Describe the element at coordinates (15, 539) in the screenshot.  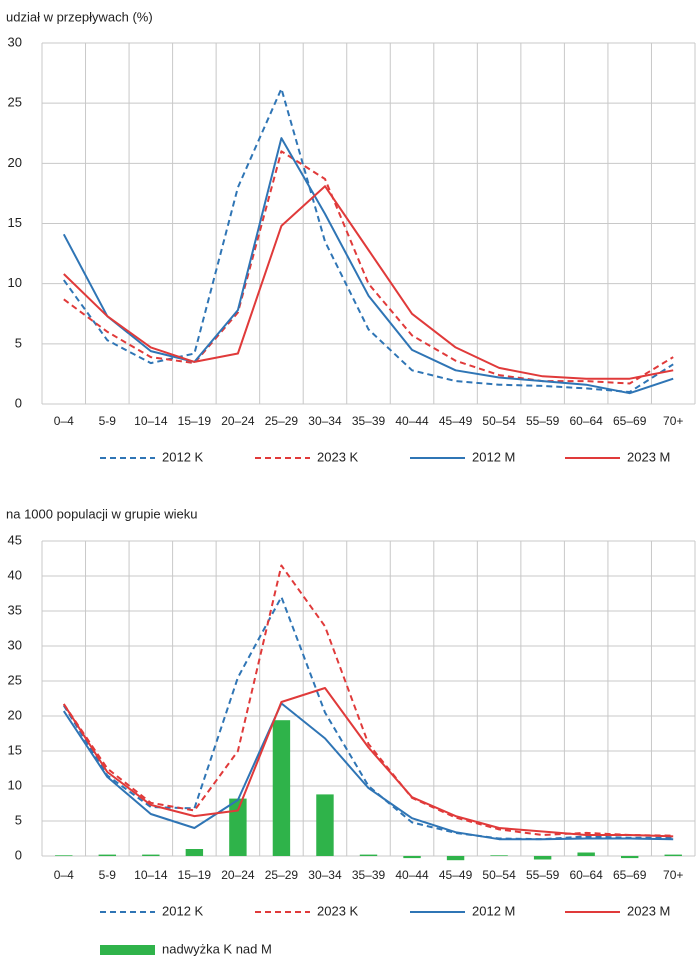
I see `y-tick-label: 45` at that location.